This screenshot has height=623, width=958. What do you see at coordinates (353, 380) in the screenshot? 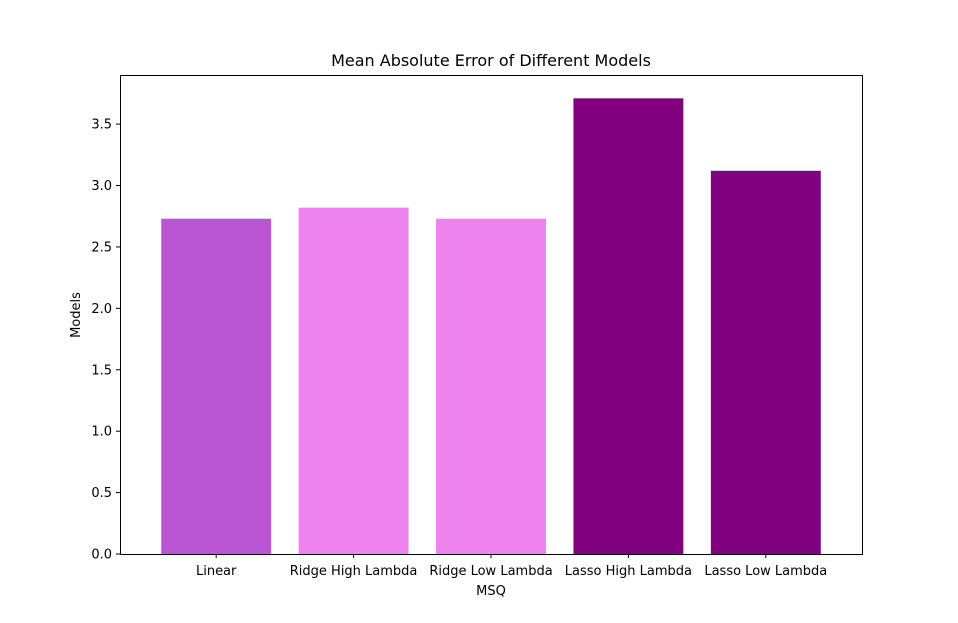
I see `bar-ridge-high-lambda` at bounding box center [353, 380].